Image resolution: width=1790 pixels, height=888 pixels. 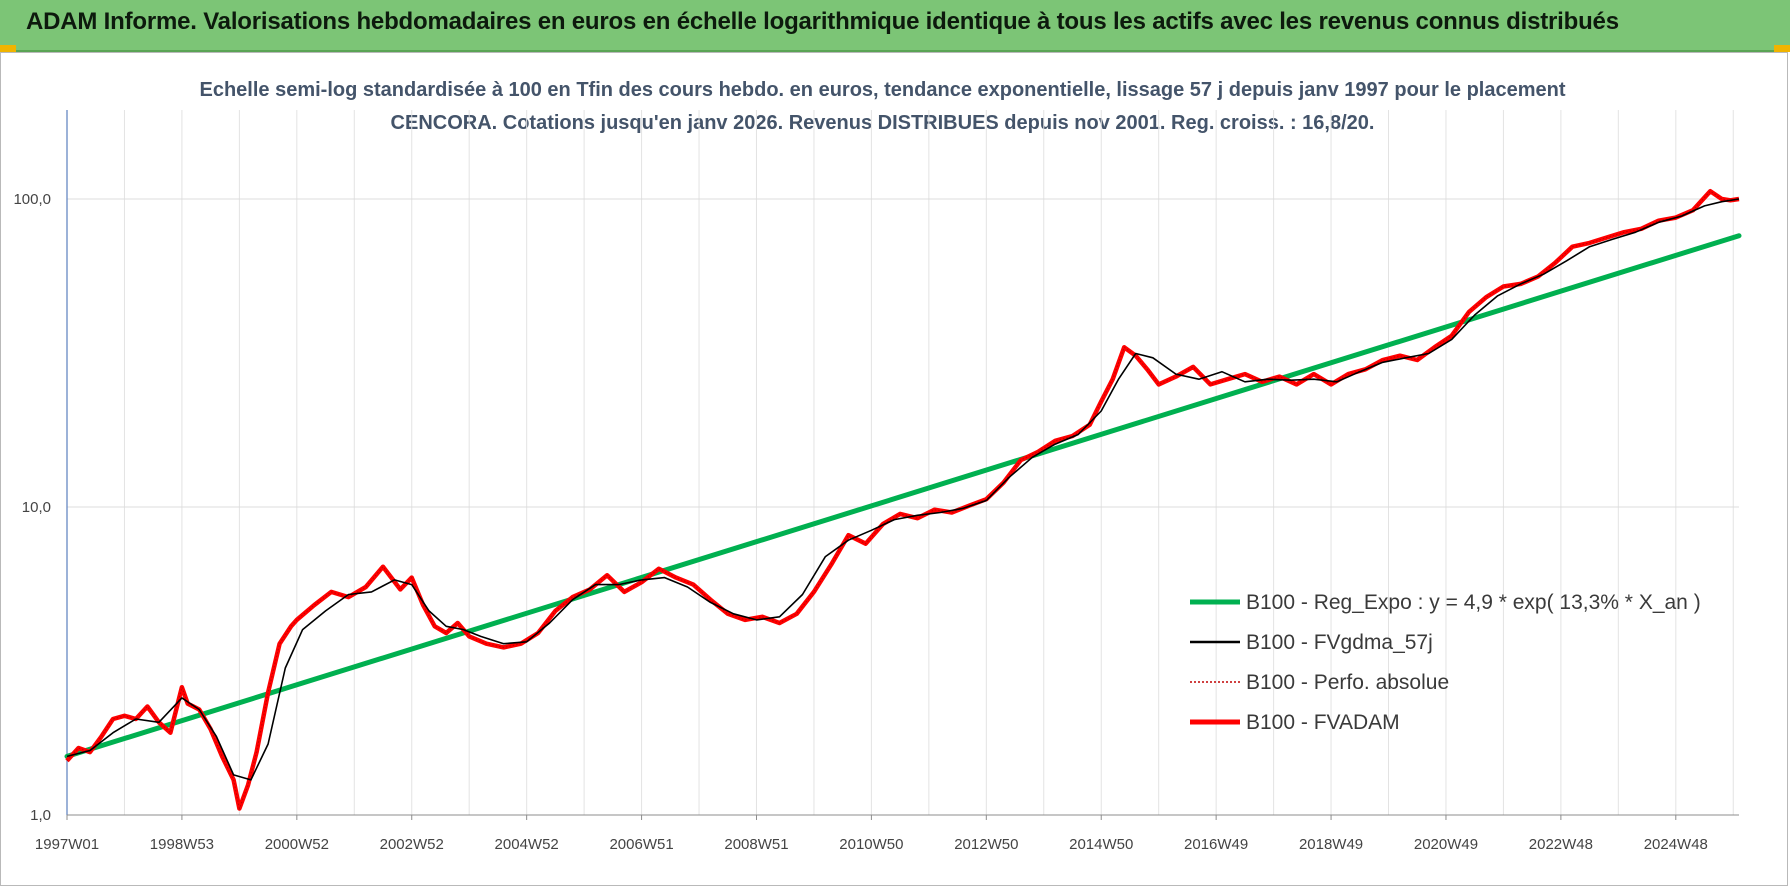 I want to click on x-tick-label: 2012W50, so click(x=986, y=844).